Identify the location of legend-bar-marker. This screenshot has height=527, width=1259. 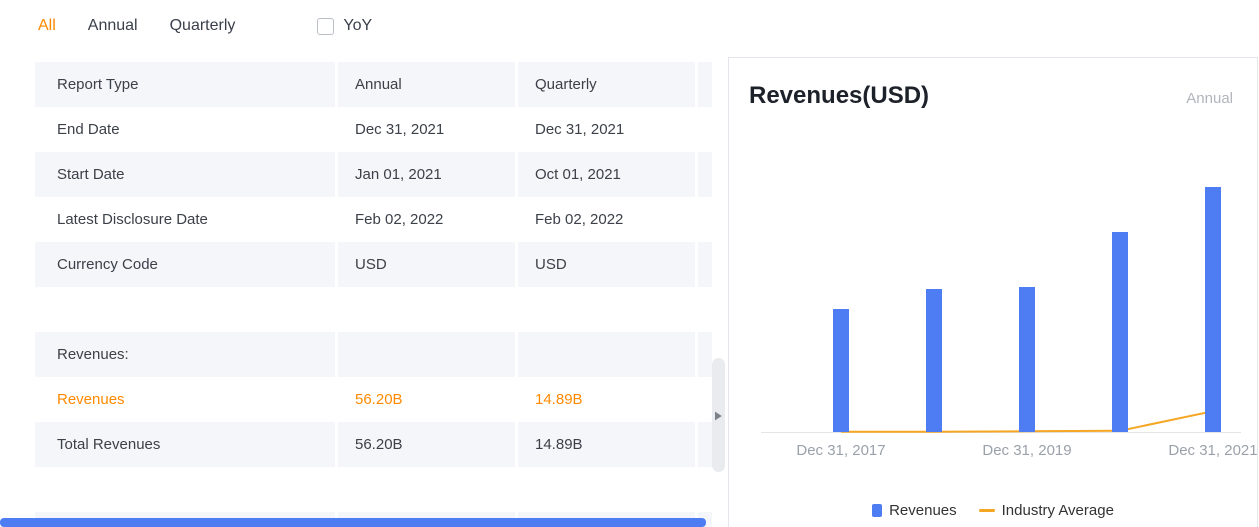
(877, 510).